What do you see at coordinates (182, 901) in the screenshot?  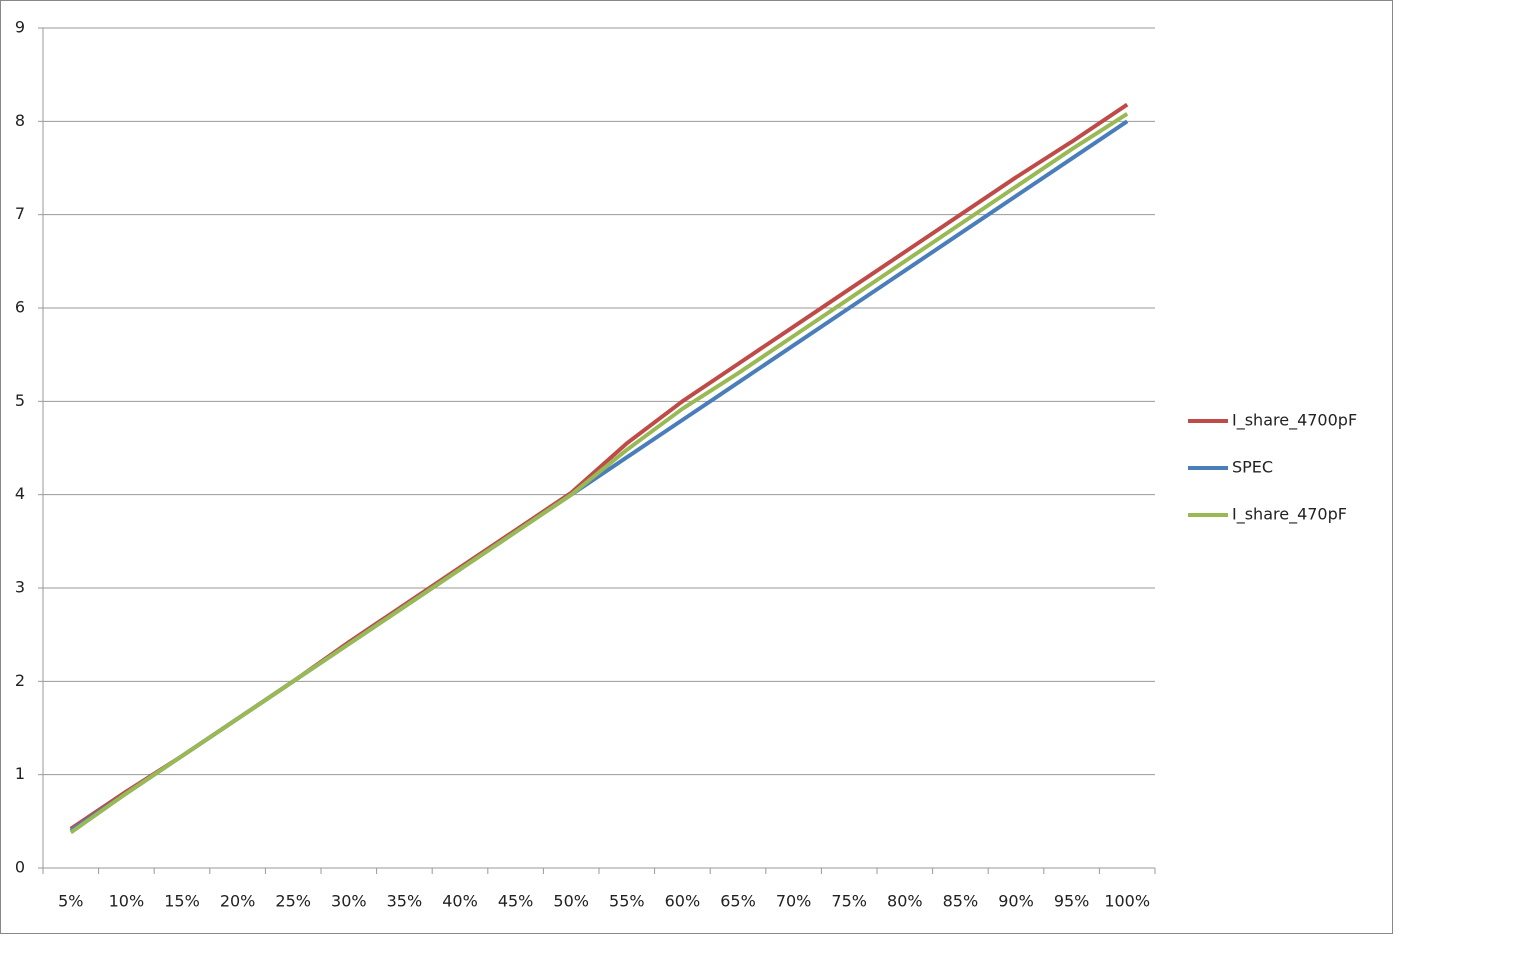 I see `x-tick-label: 15%` at bounding box center [182, 901].